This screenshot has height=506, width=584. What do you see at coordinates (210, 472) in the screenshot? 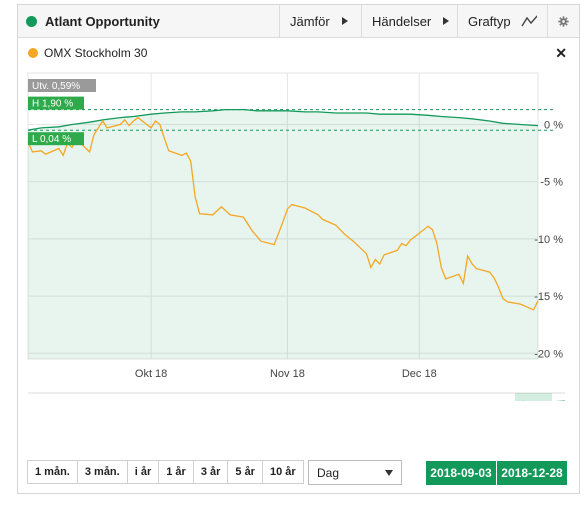
I see `period-button: 3 år` at bounding box center [210, 472].